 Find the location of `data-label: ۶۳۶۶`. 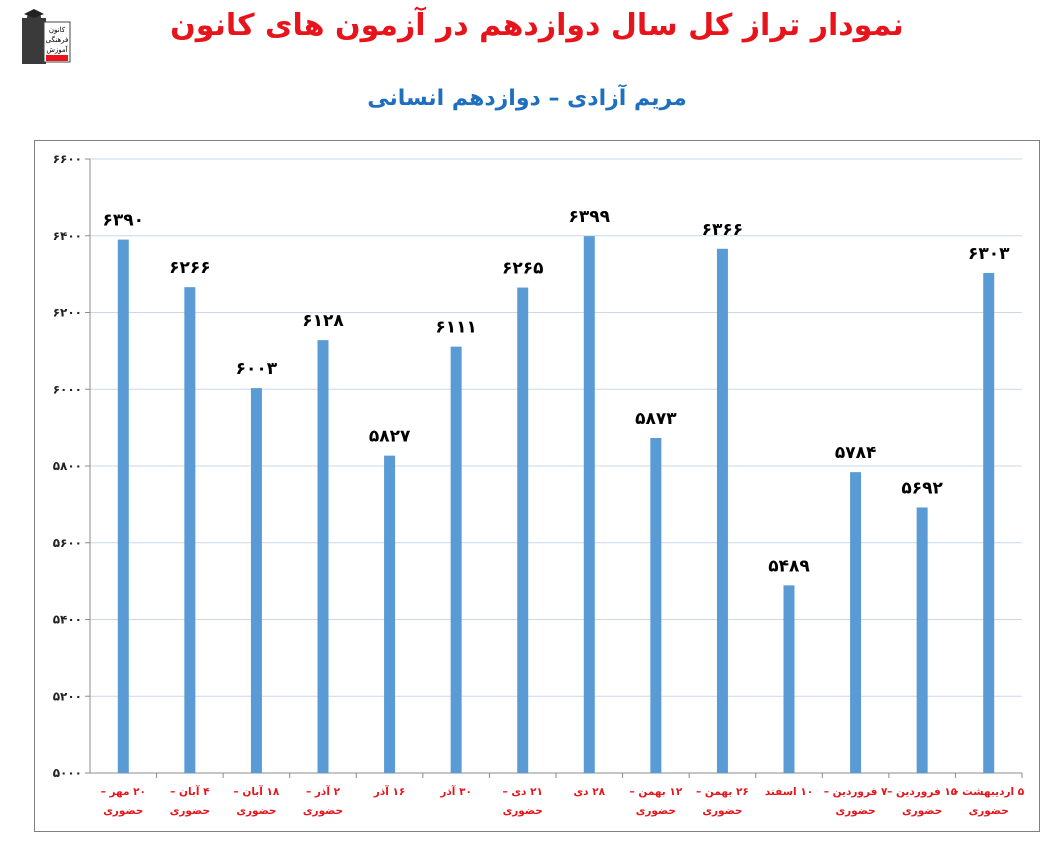

data-label: ۶۳۶۶ is located at coordinates (723, 230).